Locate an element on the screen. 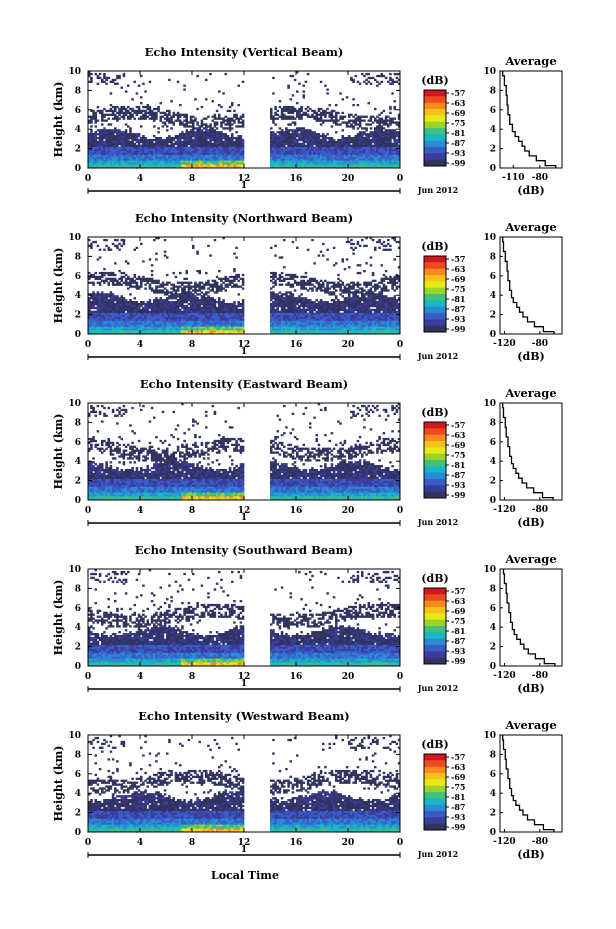 The height and width of the screenshot is (929, 616). panel-title: Echo Intensity (Vertical Beam) is located at coordinates (244, 52).